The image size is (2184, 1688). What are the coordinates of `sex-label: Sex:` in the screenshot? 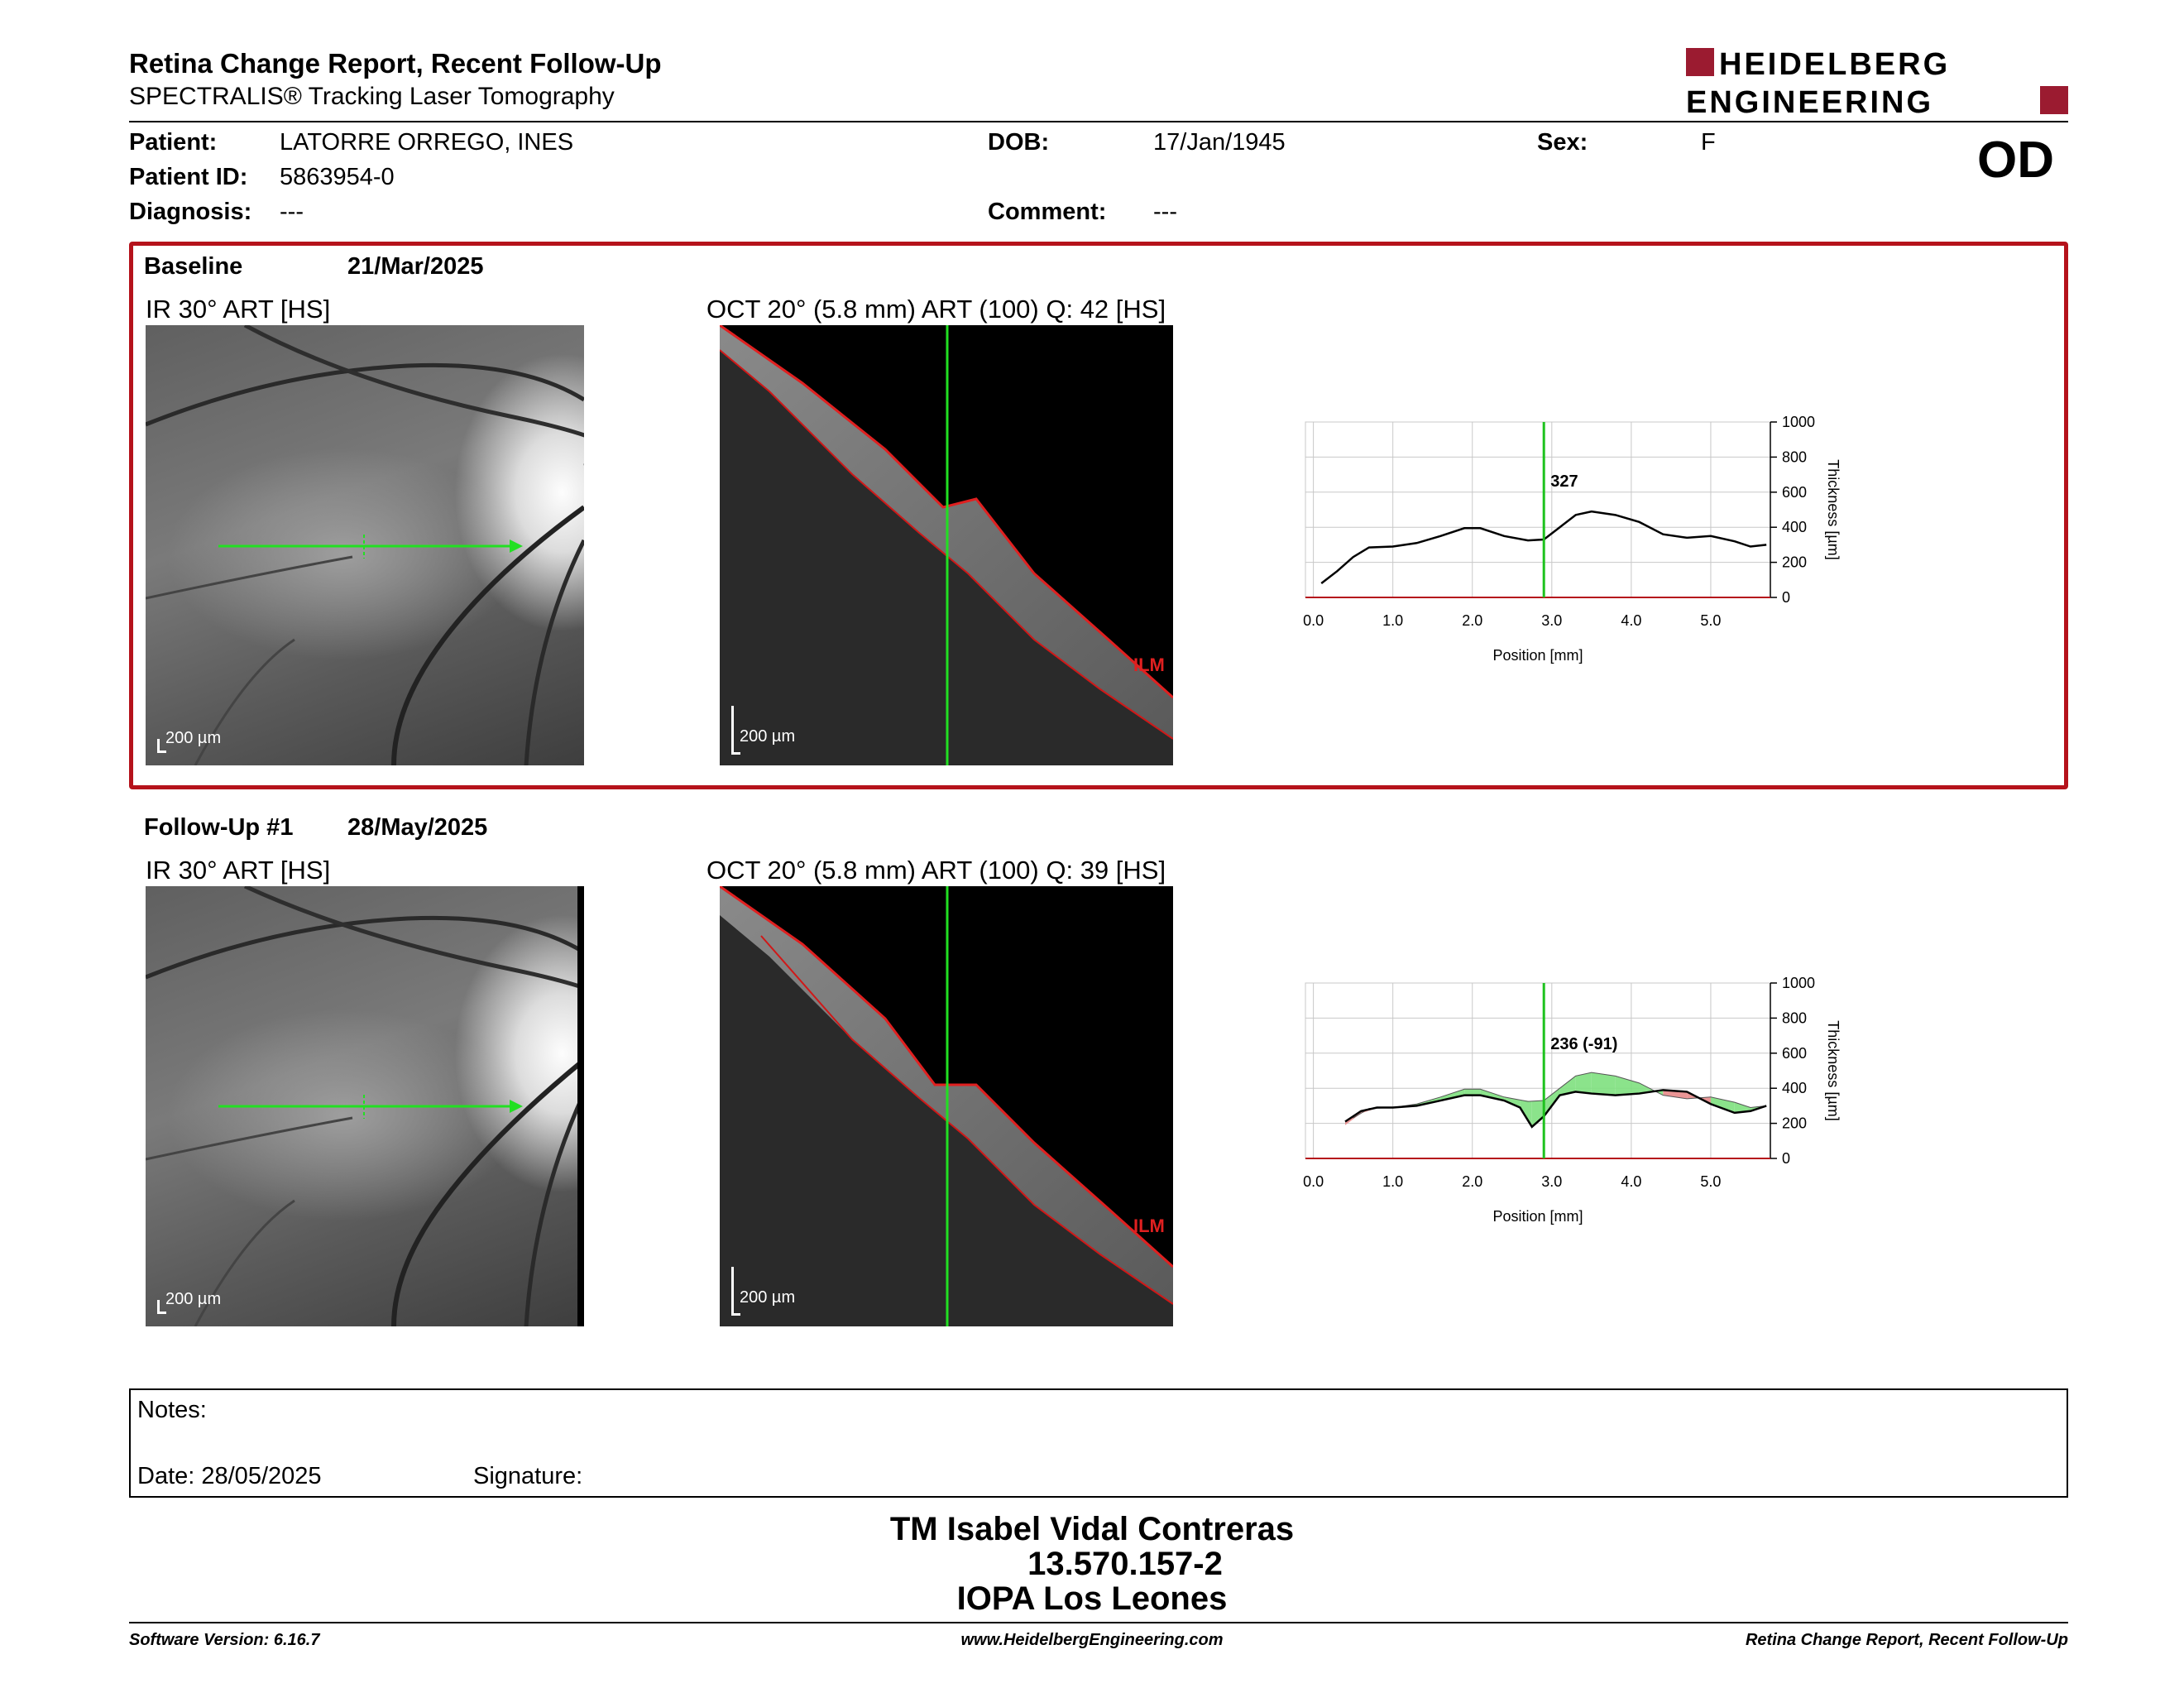 It's located at (1562, 142).